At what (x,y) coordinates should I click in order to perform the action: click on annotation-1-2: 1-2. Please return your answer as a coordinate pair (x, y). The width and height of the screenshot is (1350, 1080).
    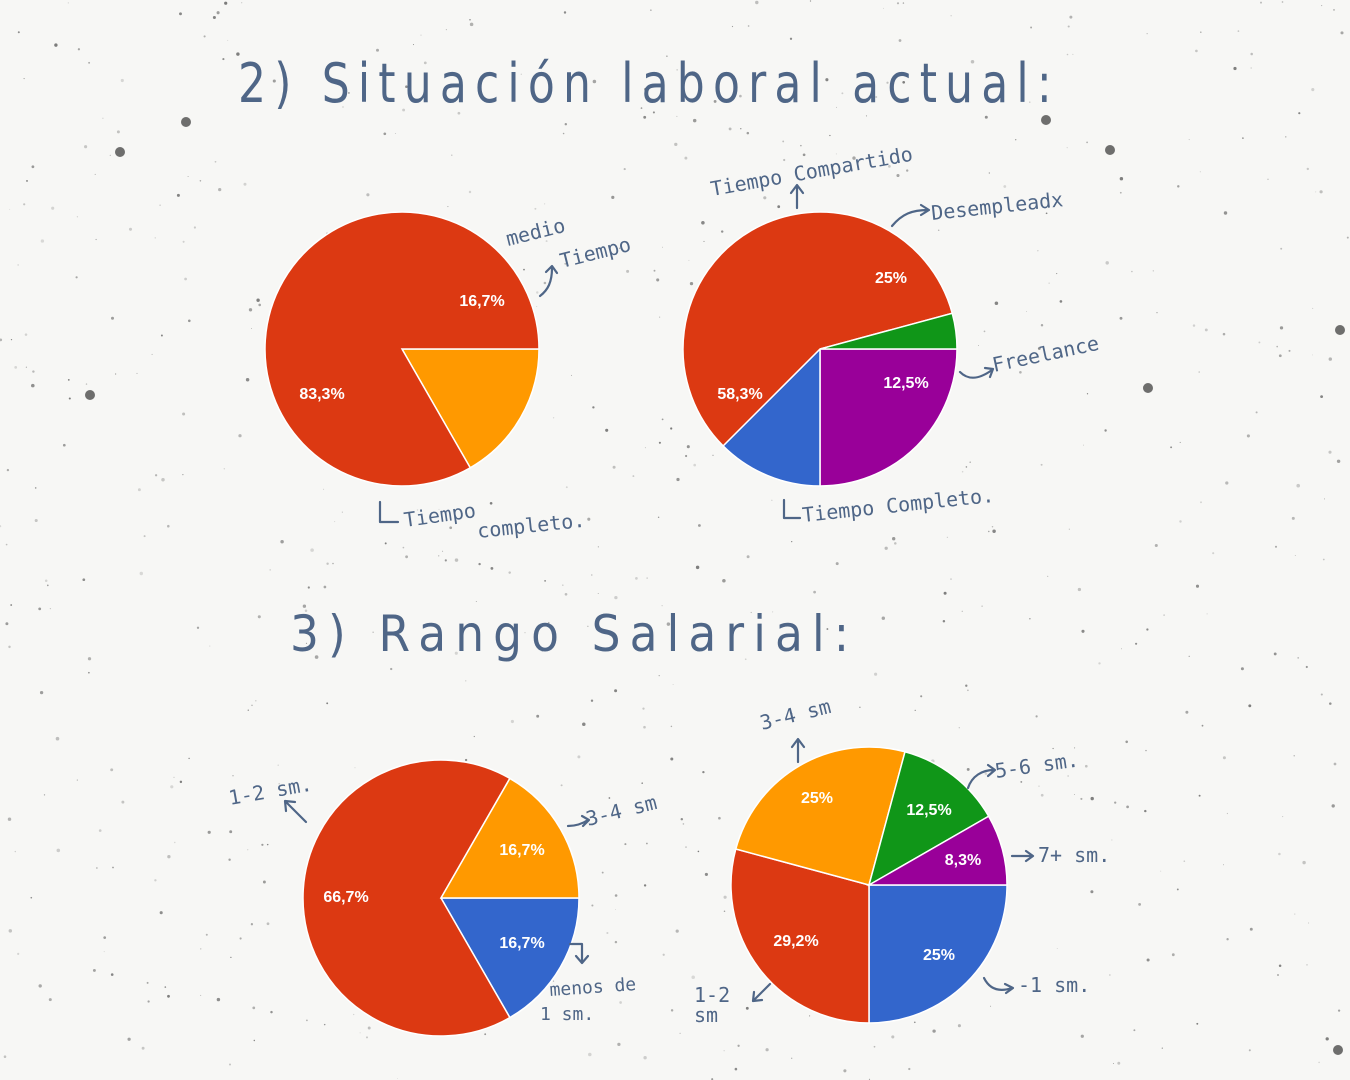
    Looking at the image, I should click on (712, 995).